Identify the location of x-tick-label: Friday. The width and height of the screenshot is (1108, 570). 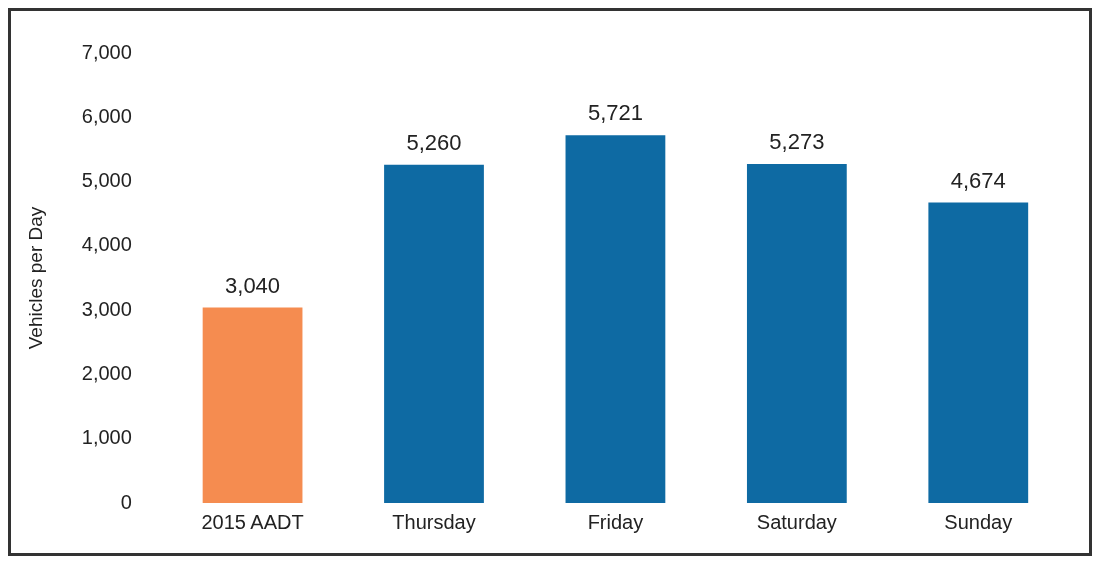
(615, 521).